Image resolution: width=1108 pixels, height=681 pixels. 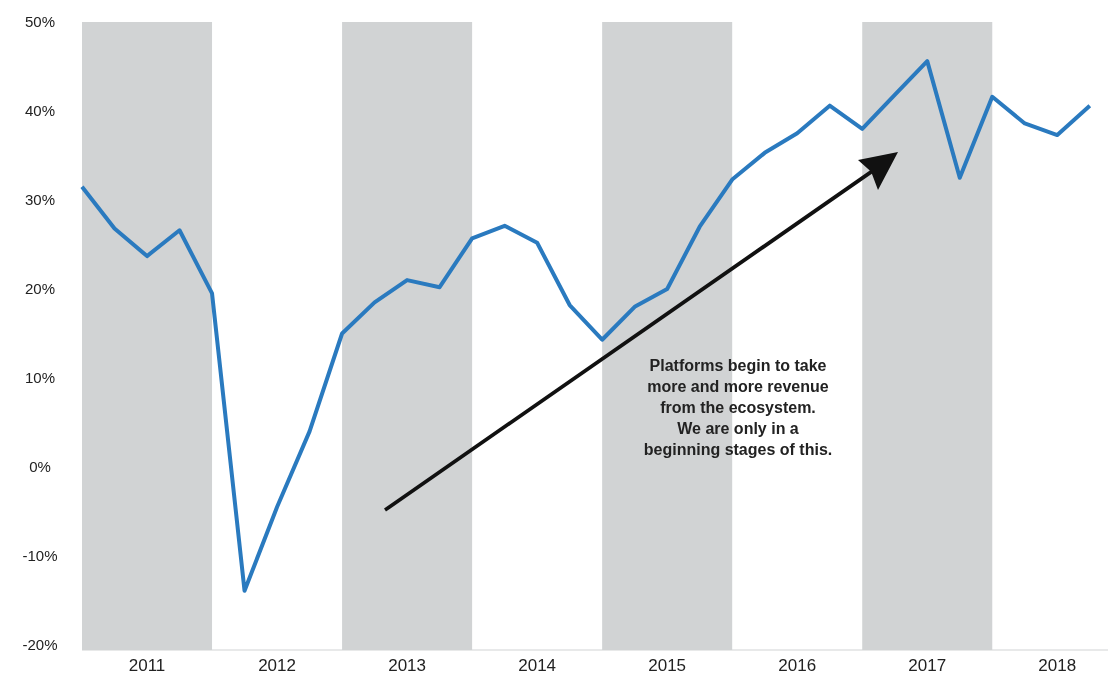 I want to click on x-tick-label: 2018, so click(x=1057, y=665).